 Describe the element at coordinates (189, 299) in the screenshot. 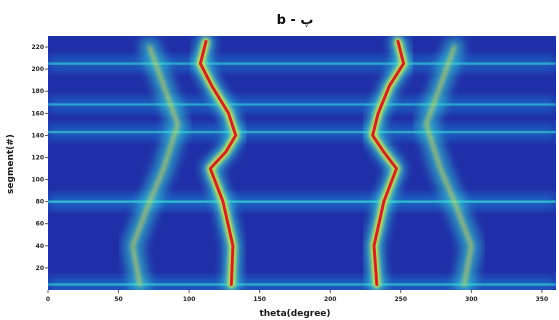

I see `x-tick-label-2: 100` at that location.